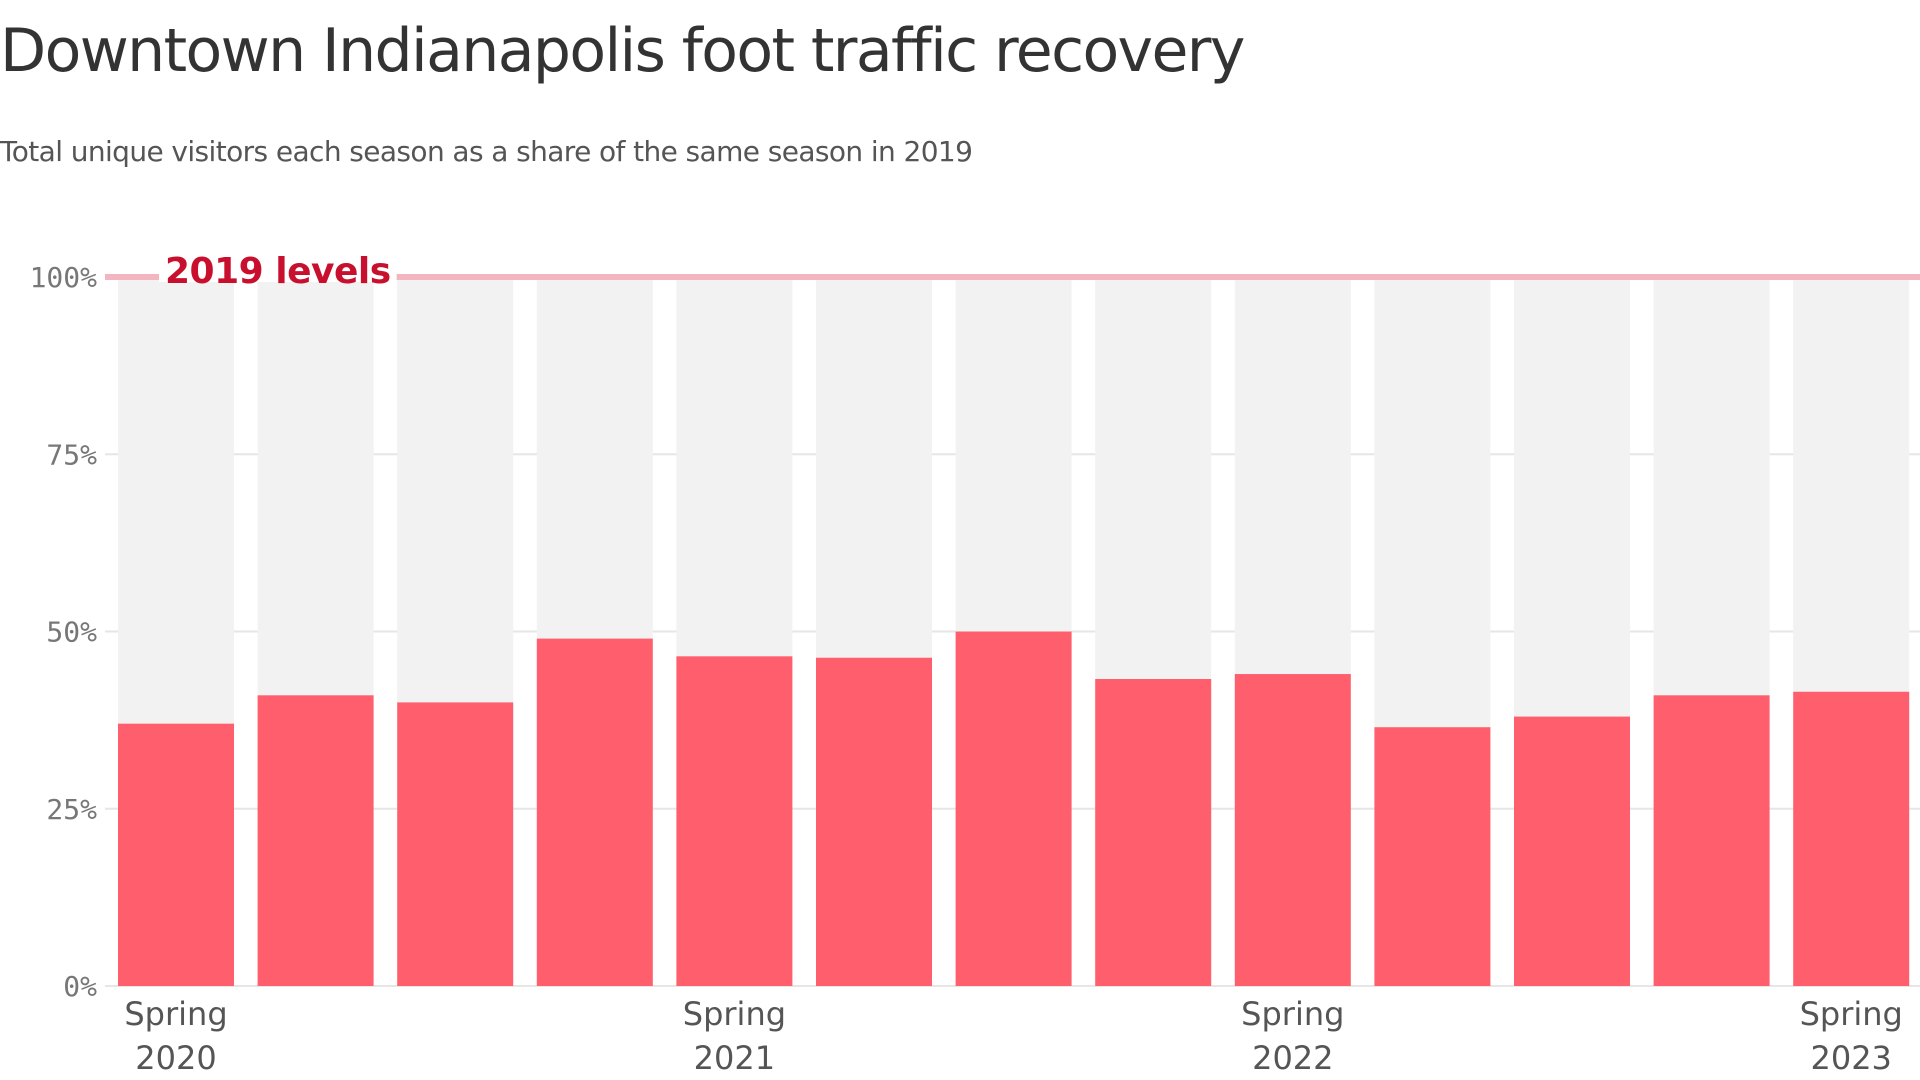 The width and height of the screenshot is (1920, 1080). What do you see at coordinates (874, 821) in the screenshot?
I see `bar-summer-2021` at bounding box center [874, 821].